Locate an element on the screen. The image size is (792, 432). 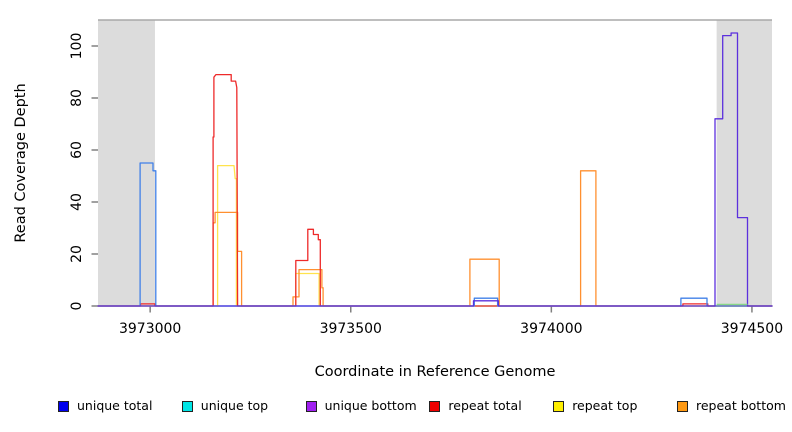
legend-swatch-unique-top is located at coordinates (187, 406).